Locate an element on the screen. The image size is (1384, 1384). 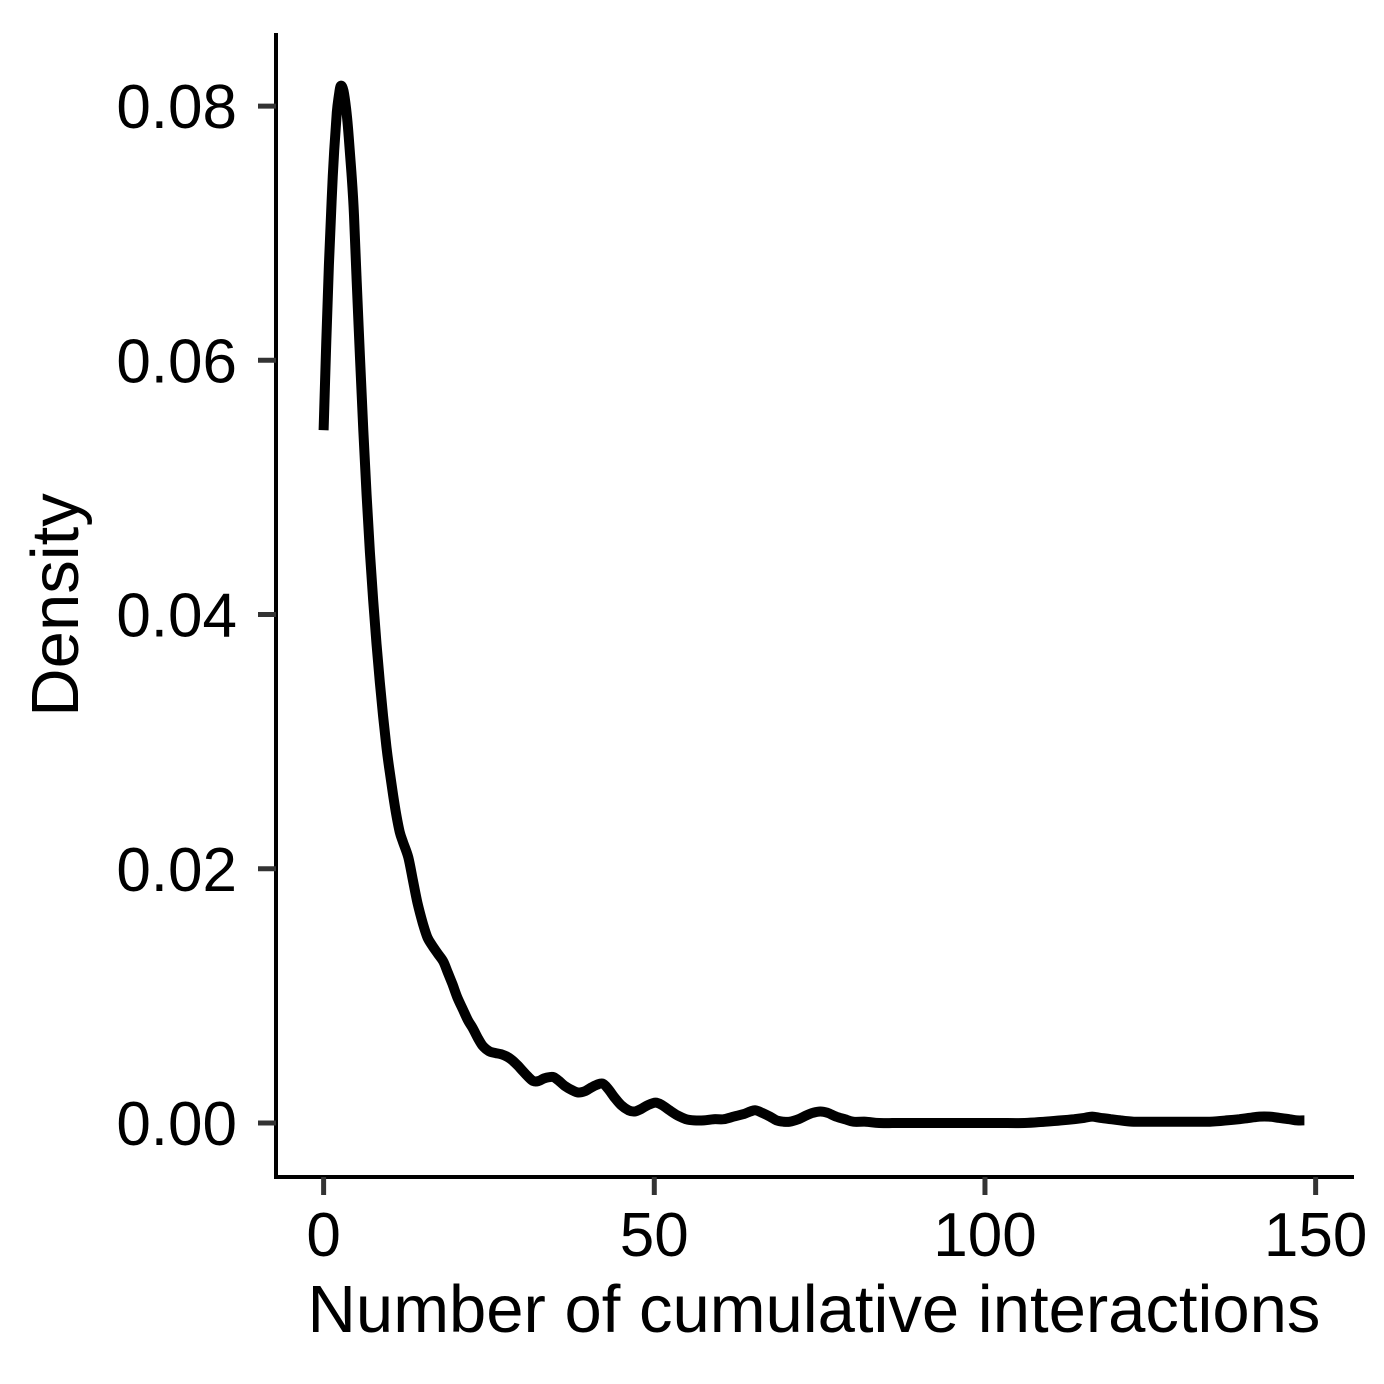
y-tick-label: 0.04 is located at coordinates (176, 616).